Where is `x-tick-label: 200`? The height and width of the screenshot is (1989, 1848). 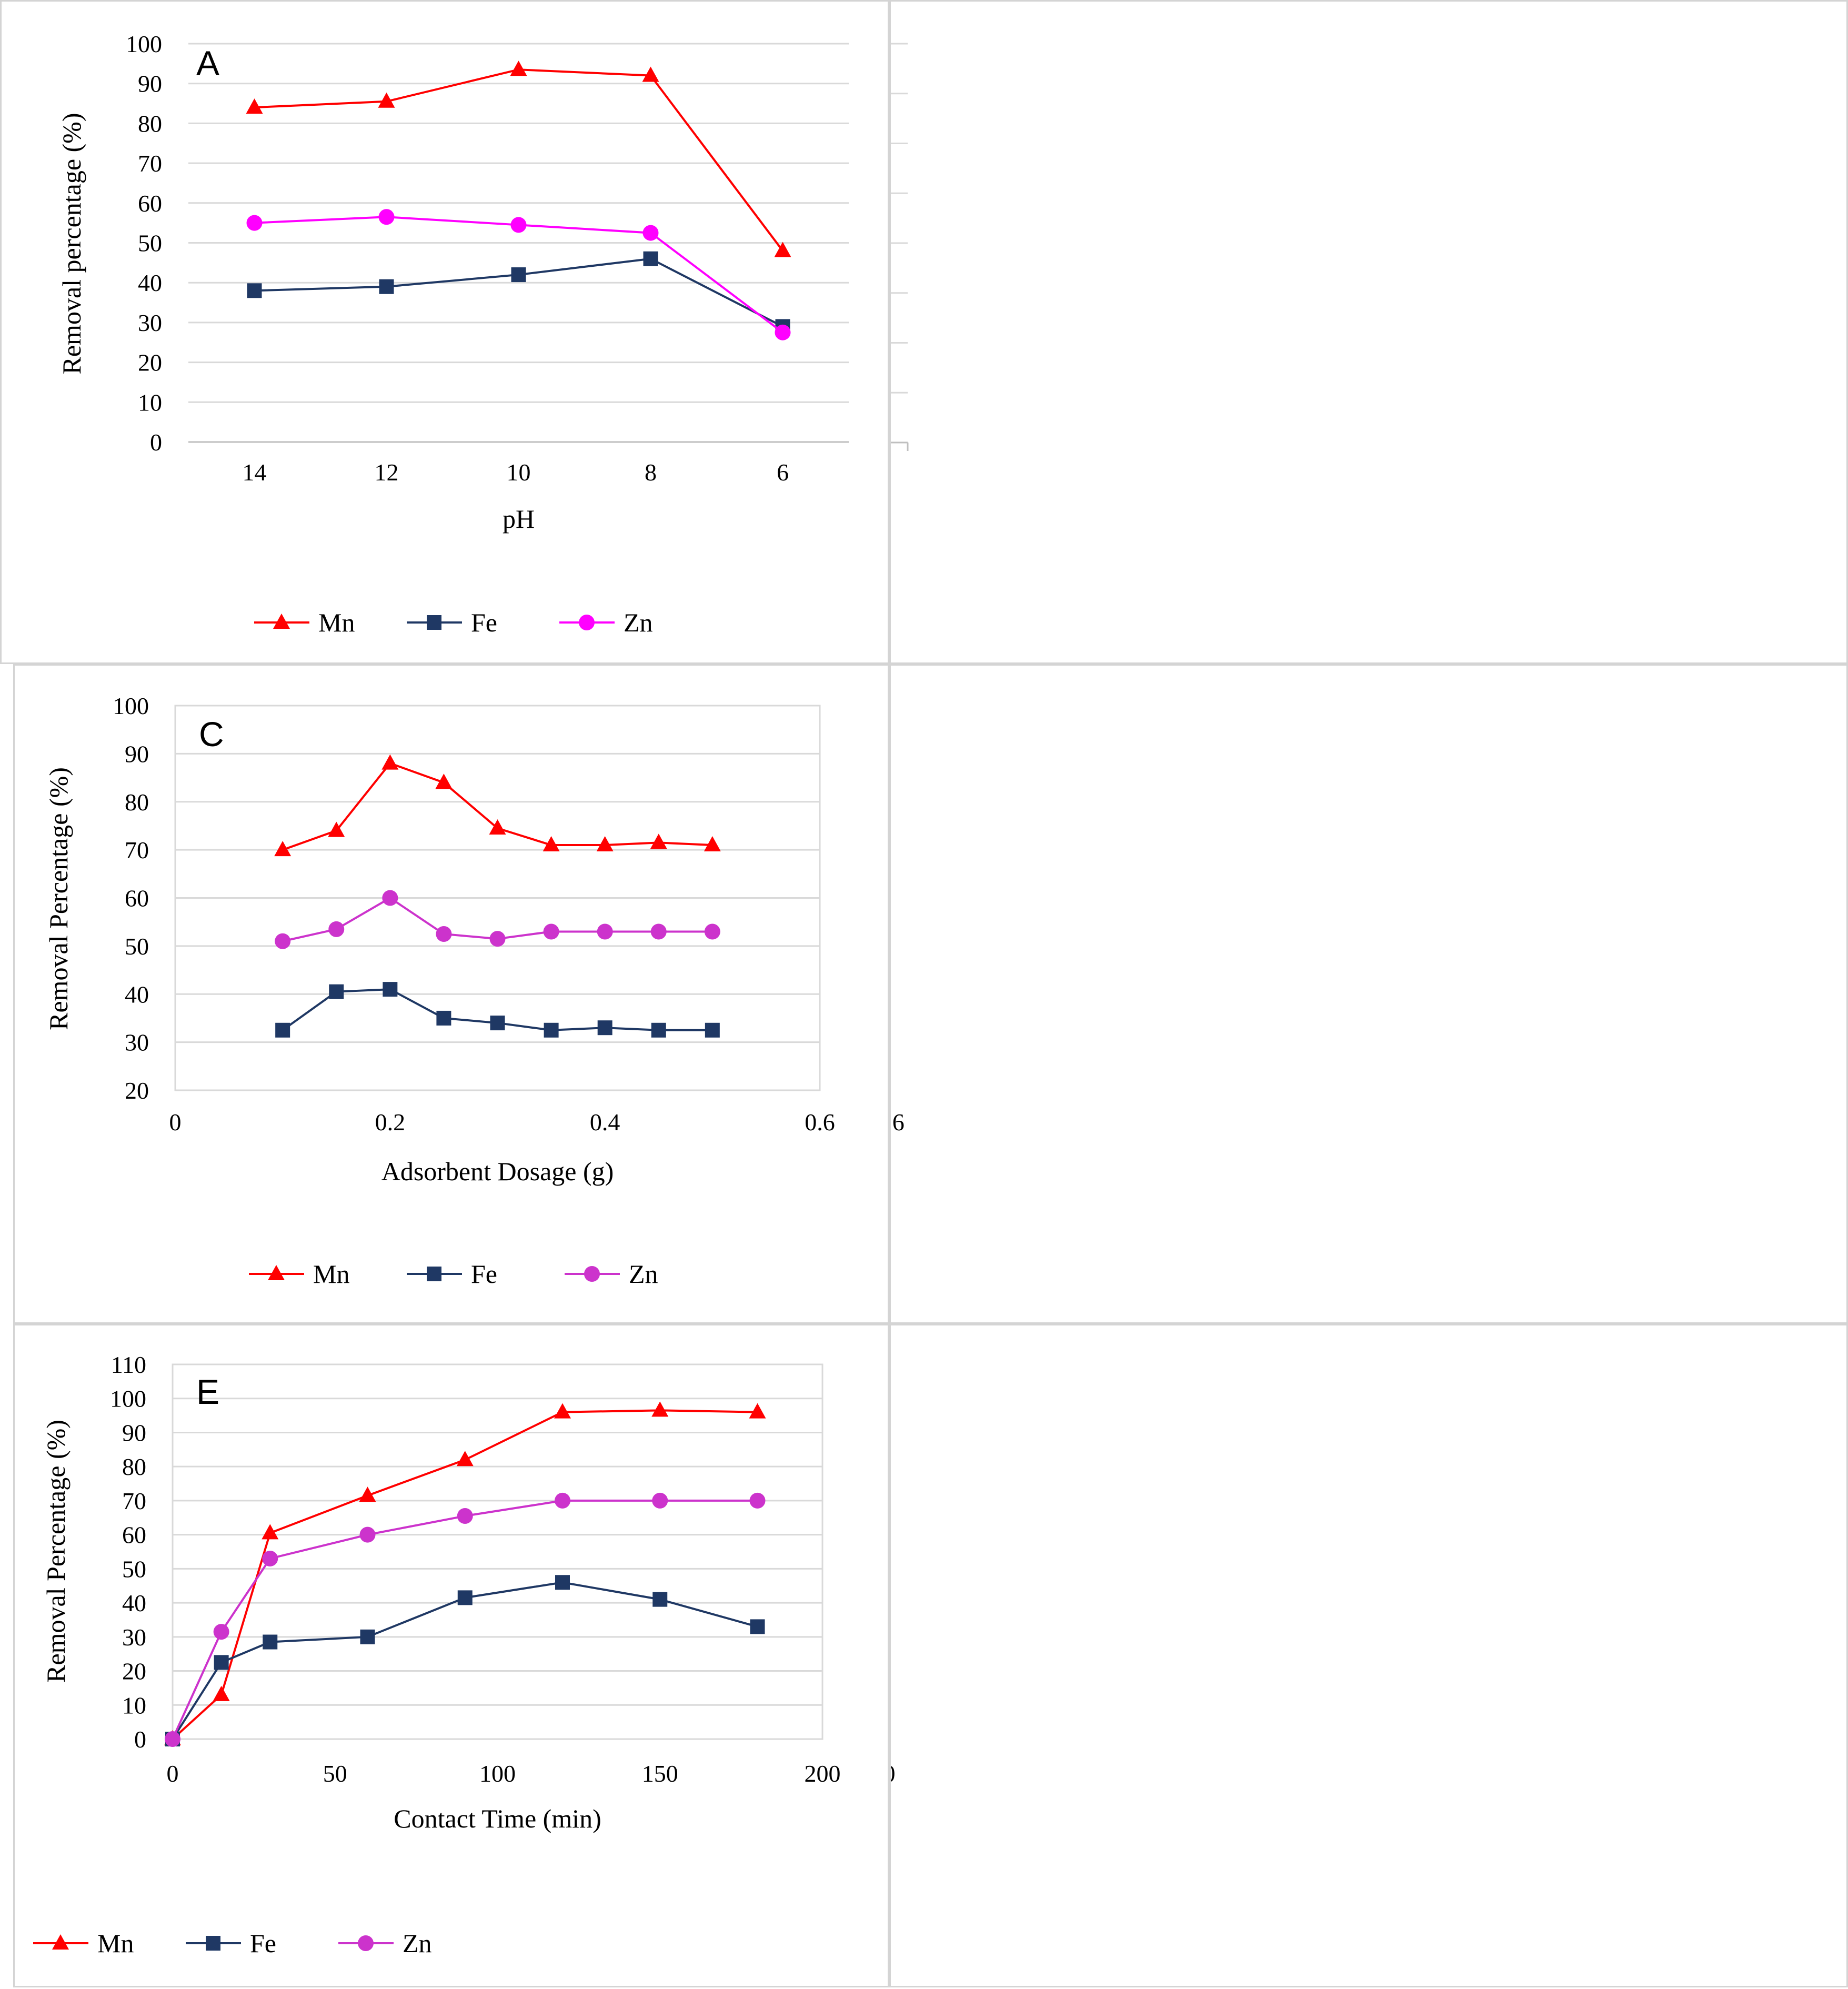 x-tick-label: 200 is located at coordinates (893, 1773).